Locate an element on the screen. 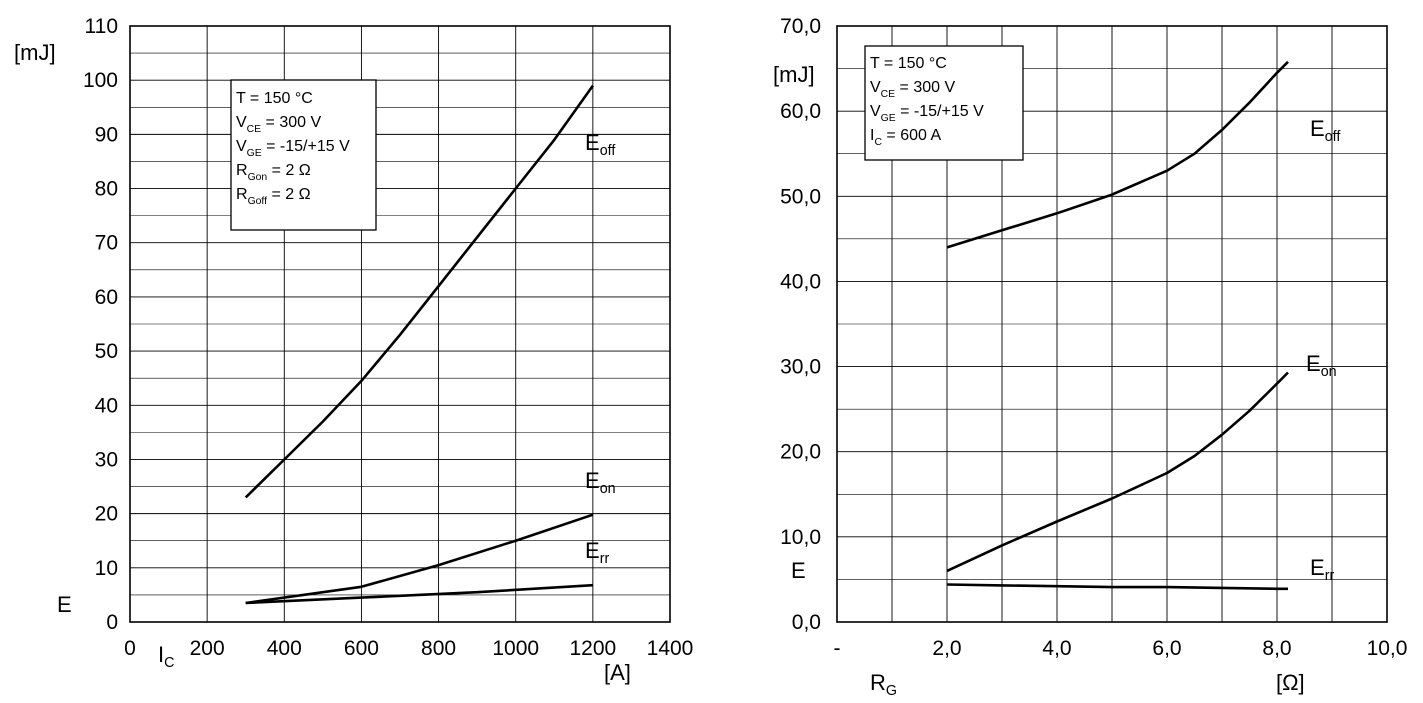 The width and height of the screenshot is (1423, 703). x-axis-label: IC is located at coordinates (166, 656).